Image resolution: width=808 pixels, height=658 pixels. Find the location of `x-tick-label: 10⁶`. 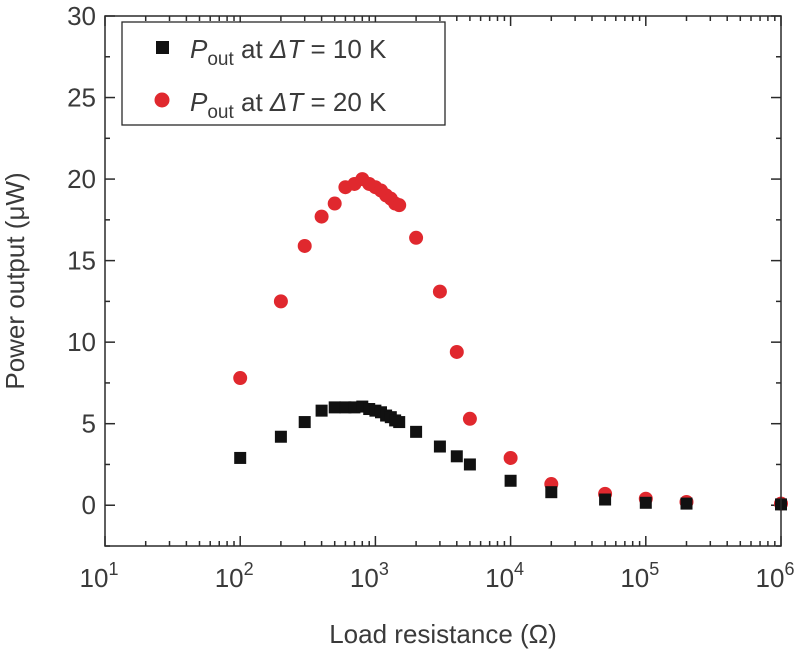

x-tick-label: 10⁶ is located at coordinates (775, 576).